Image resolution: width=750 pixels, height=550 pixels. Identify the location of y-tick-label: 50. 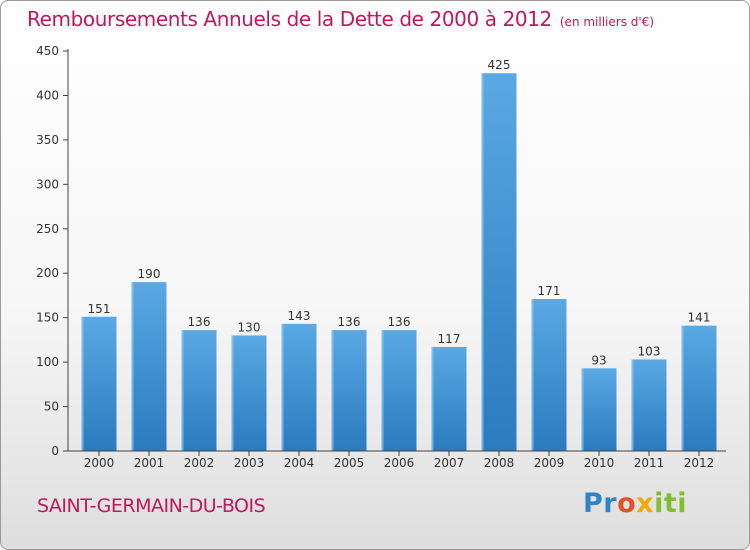
(51, 407).